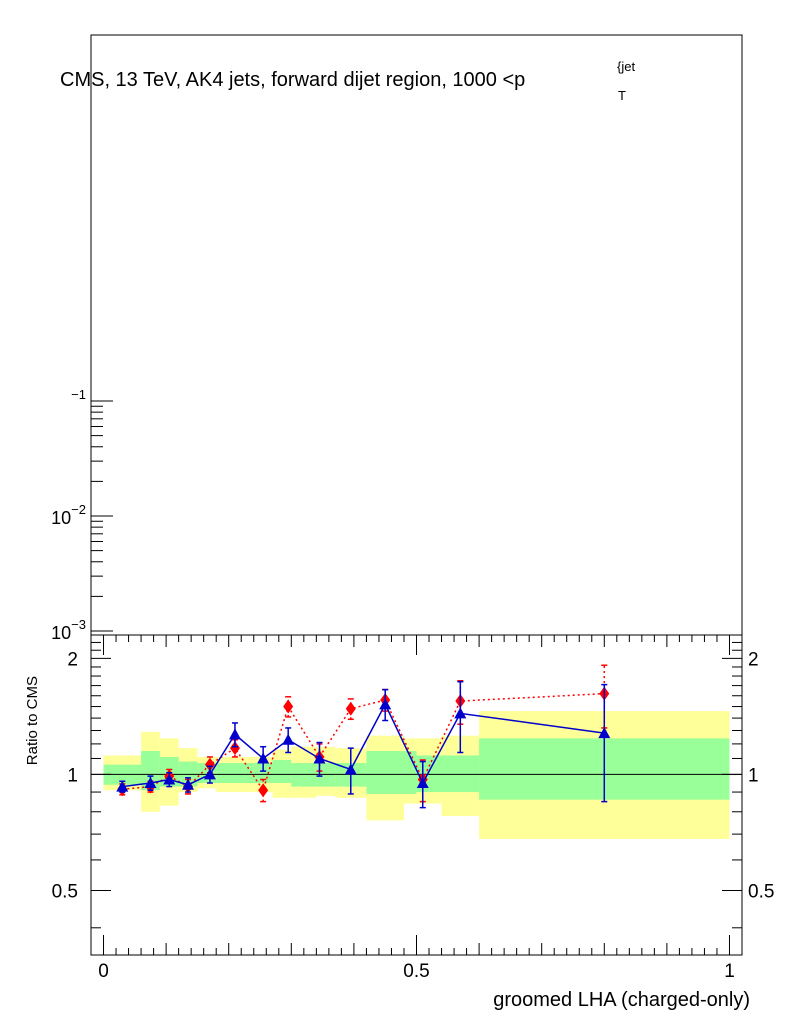 The image size is (786, 1024). Describe the element at coordinates (72, 775) in the screenshot. I see `y-tick-label: 1` at that location.